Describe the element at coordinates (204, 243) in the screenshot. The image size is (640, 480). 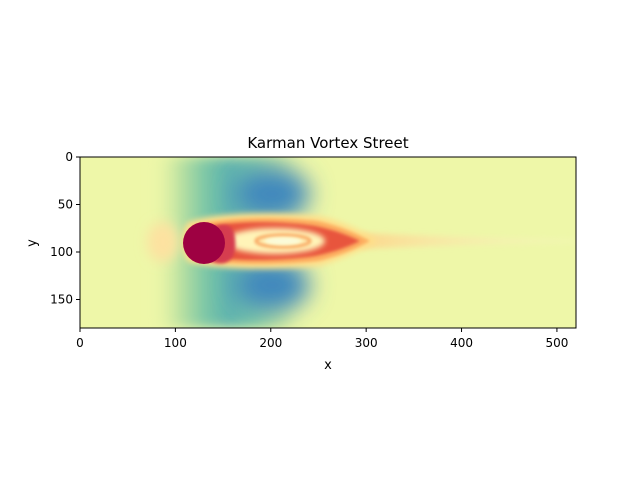
I see `obstacle` at that location.